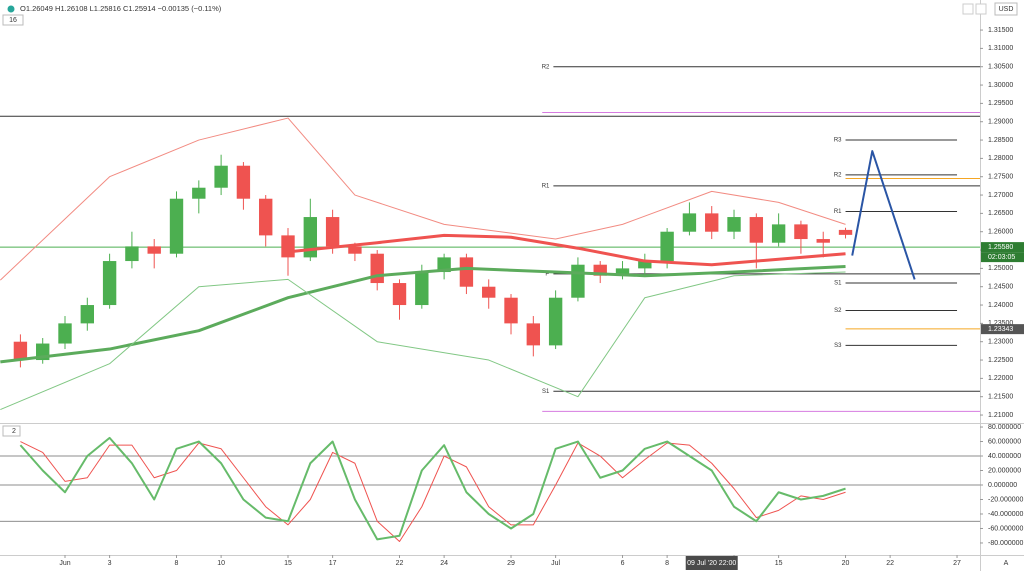 This screenshot has height=571, width=1024. Describe the element at coordinates (221, 563) in the screenshot. I see `x-tick-label: 10` at that location.